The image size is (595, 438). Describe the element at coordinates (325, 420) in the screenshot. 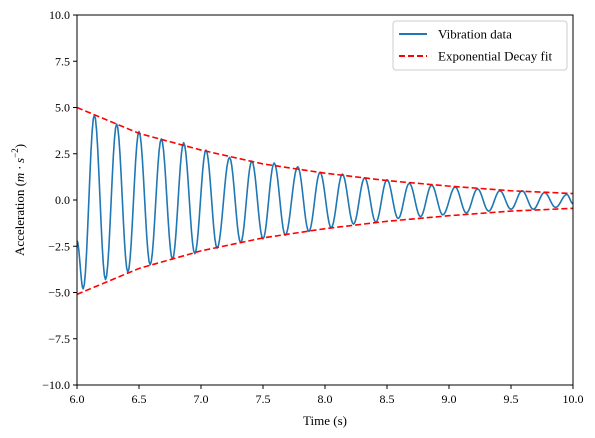

I see `x-axis-label: Time (s)` at that location.